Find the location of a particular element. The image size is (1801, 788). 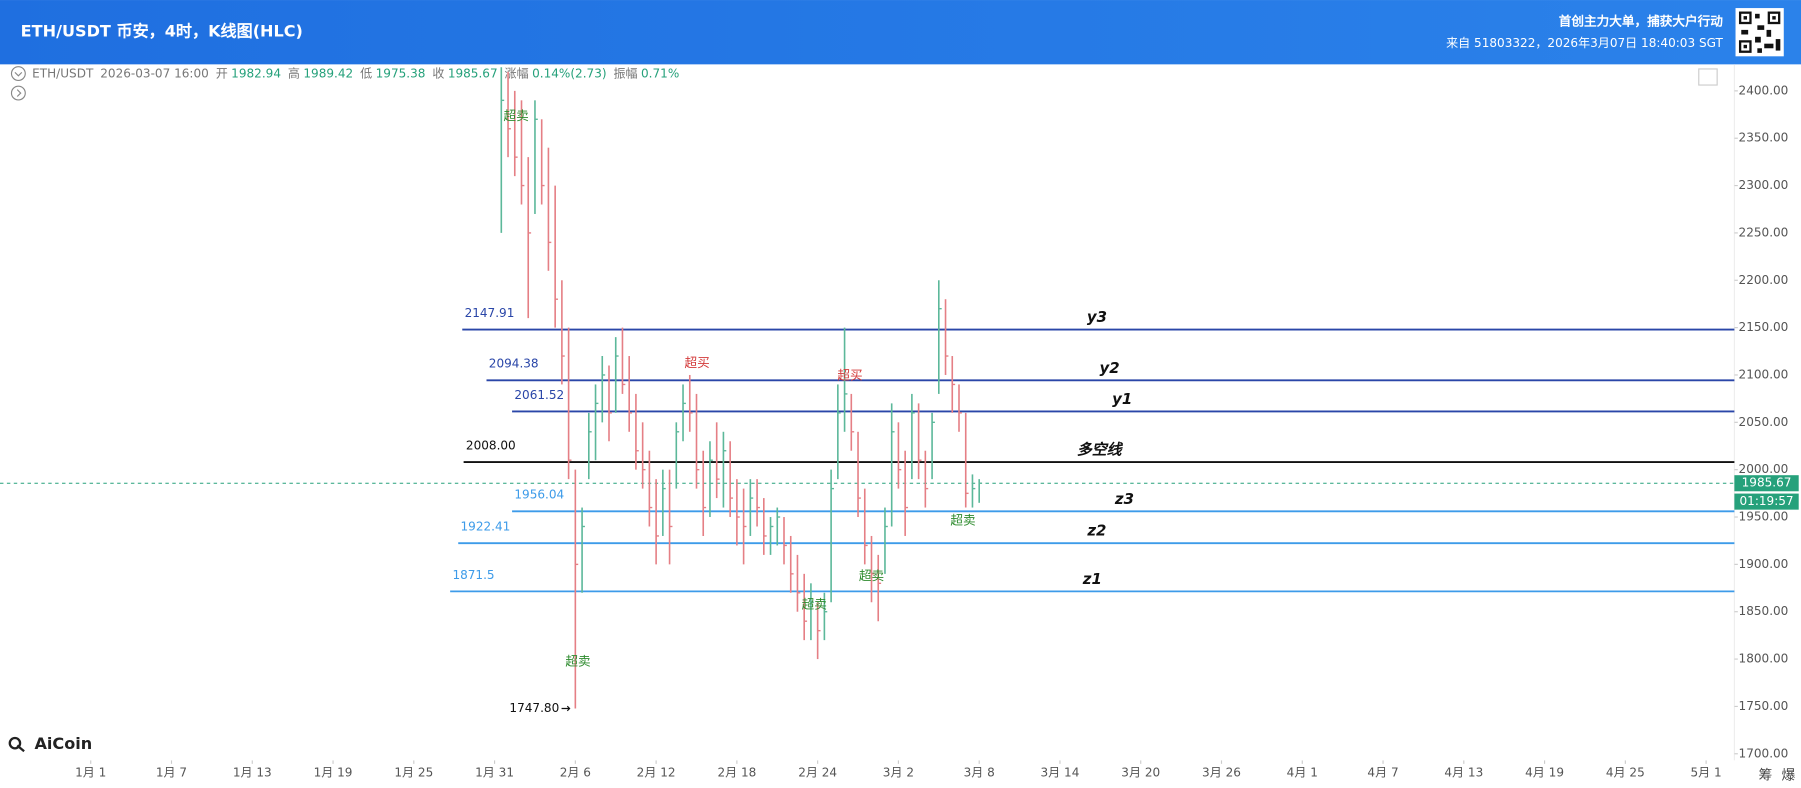

info-label: 振幅 is located at coordinates (625, 72).